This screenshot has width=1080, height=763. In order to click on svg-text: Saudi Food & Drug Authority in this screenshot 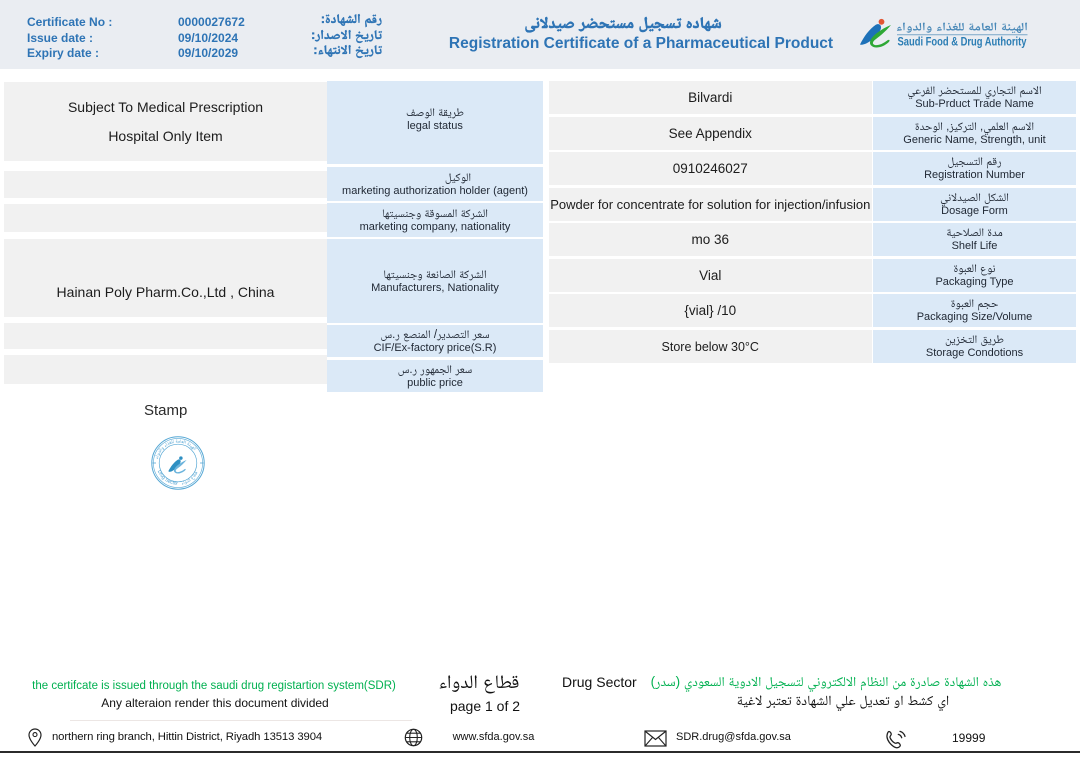, I will do `click(962, 42)`.